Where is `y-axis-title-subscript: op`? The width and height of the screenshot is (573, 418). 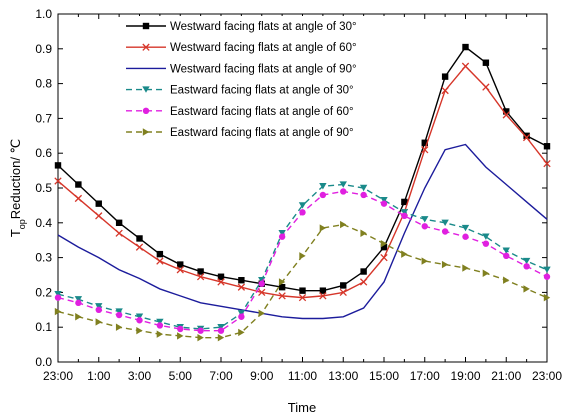 y-axis-title-subscript: op is located at coordinates (22, 224).